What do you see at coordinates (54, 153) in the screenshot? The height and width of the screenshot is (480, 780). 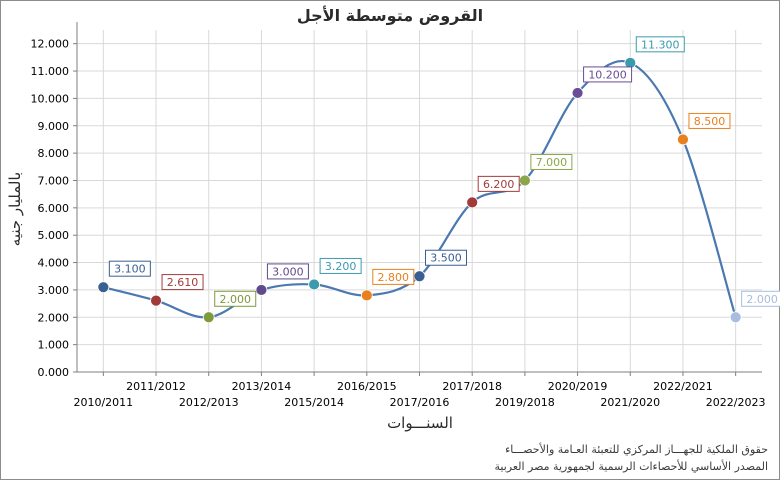 I see `y-tick-label: 8.000` at bounding box center [54, 153].